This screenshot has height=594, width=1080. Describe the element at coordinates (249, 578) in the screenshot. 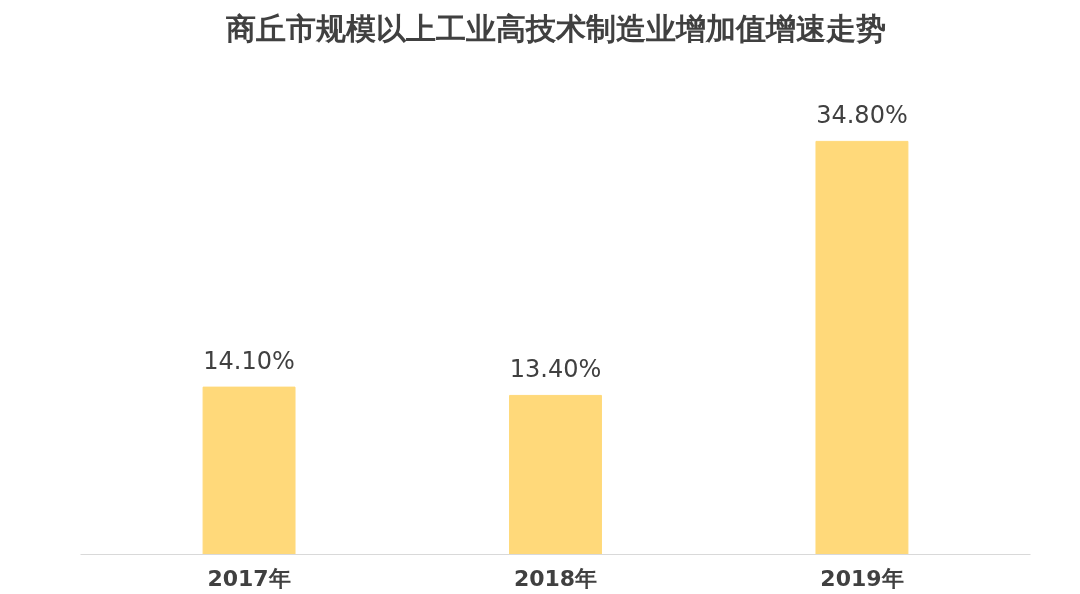

I see `x-tick-label: 2017年` at that location.